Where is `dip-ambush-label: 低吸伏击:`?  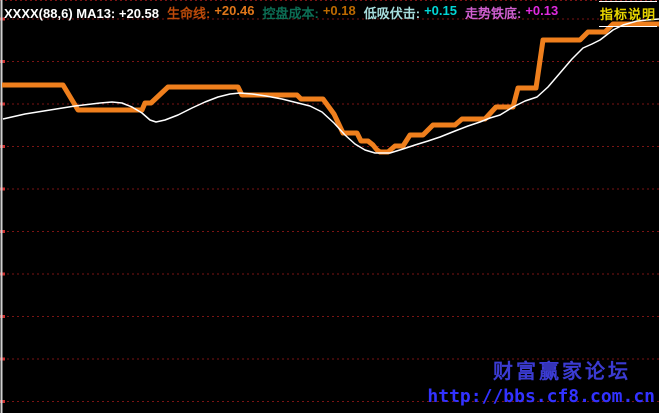 dip-ambush-label: 低吸伏击: is located at coordinates (392, 13).